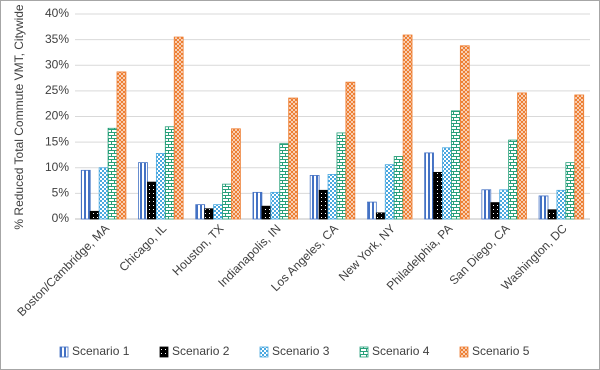 The height and width of the screenshot is (370, 600). I want to click on legend-label: Scenario 5, so click(501, 351).